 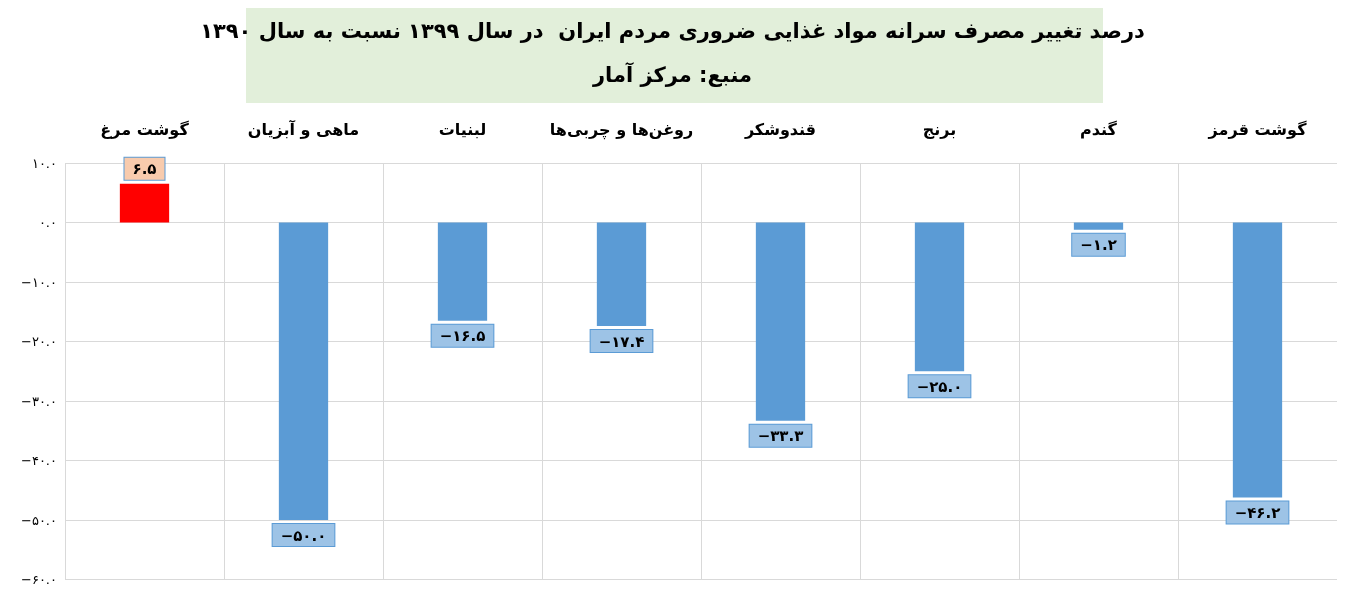 I want to click on y-tick-label: ۱۰.۰, so click(x=44, y=163).